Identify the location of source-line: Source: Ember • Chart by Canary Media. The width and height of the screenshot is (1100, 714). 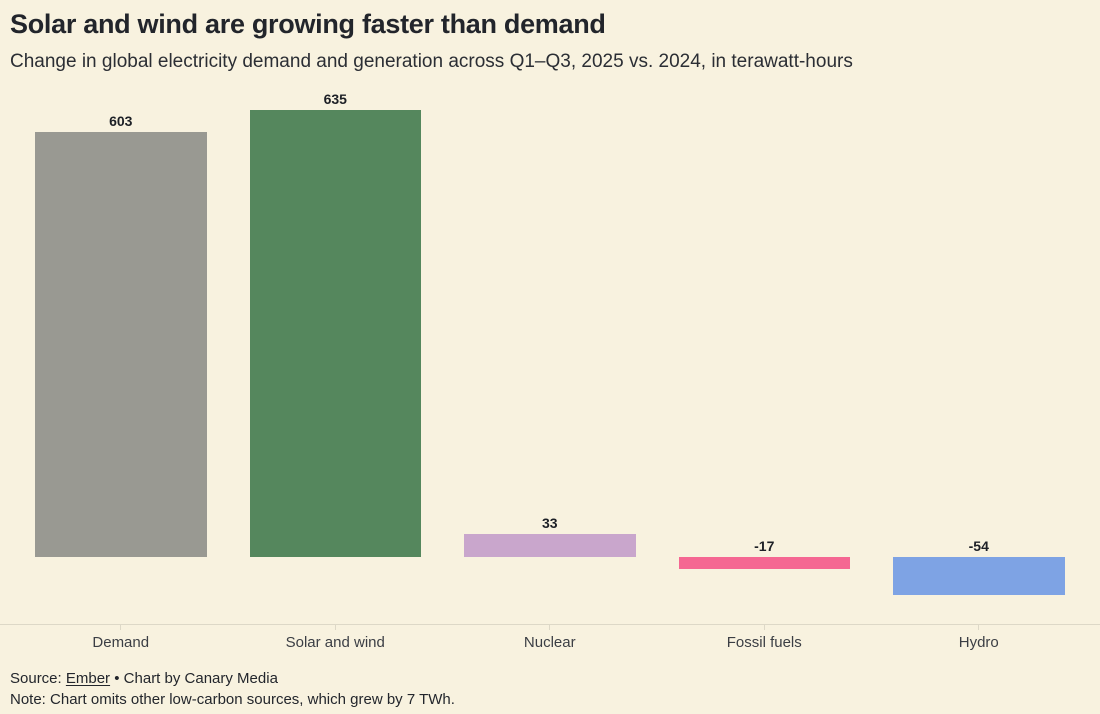
(232, 678).